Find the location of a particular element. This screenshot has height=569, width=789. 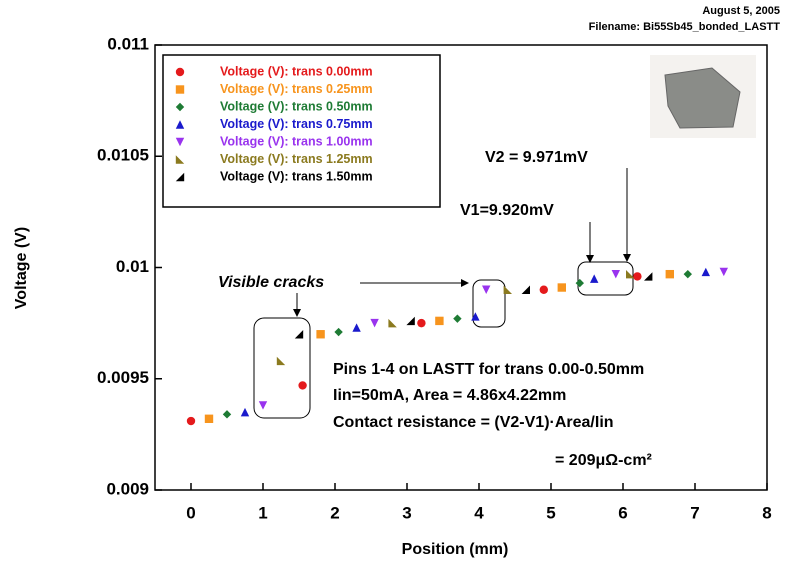

x-tick-label: 8 is located at coordinates (766, 512).